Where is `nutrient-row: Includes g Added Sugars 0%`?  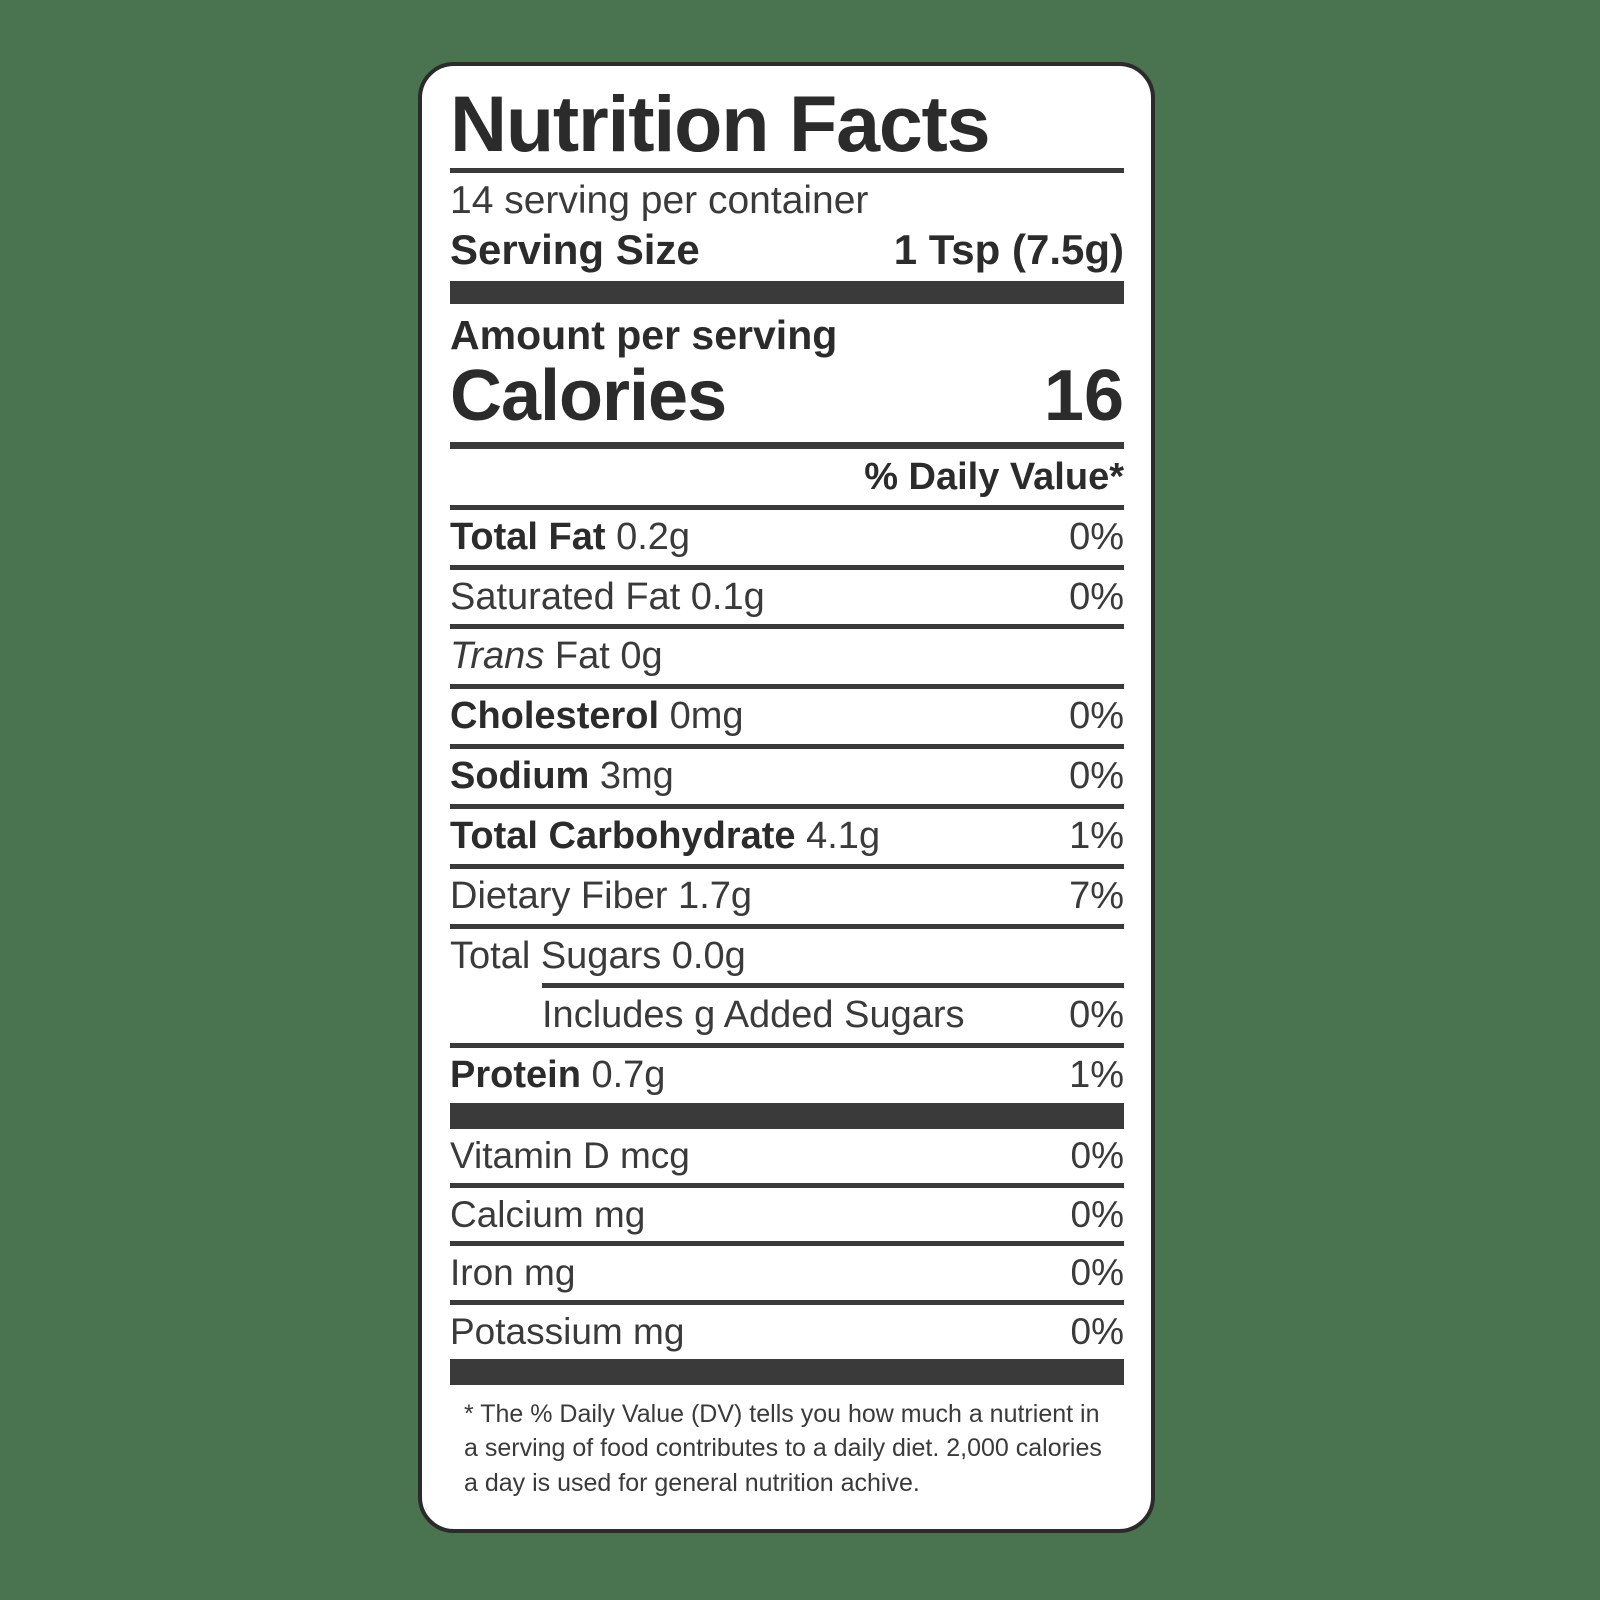
nutrient-row: Includes g Added Sugars 0% is located at coordinates (787, 1015).